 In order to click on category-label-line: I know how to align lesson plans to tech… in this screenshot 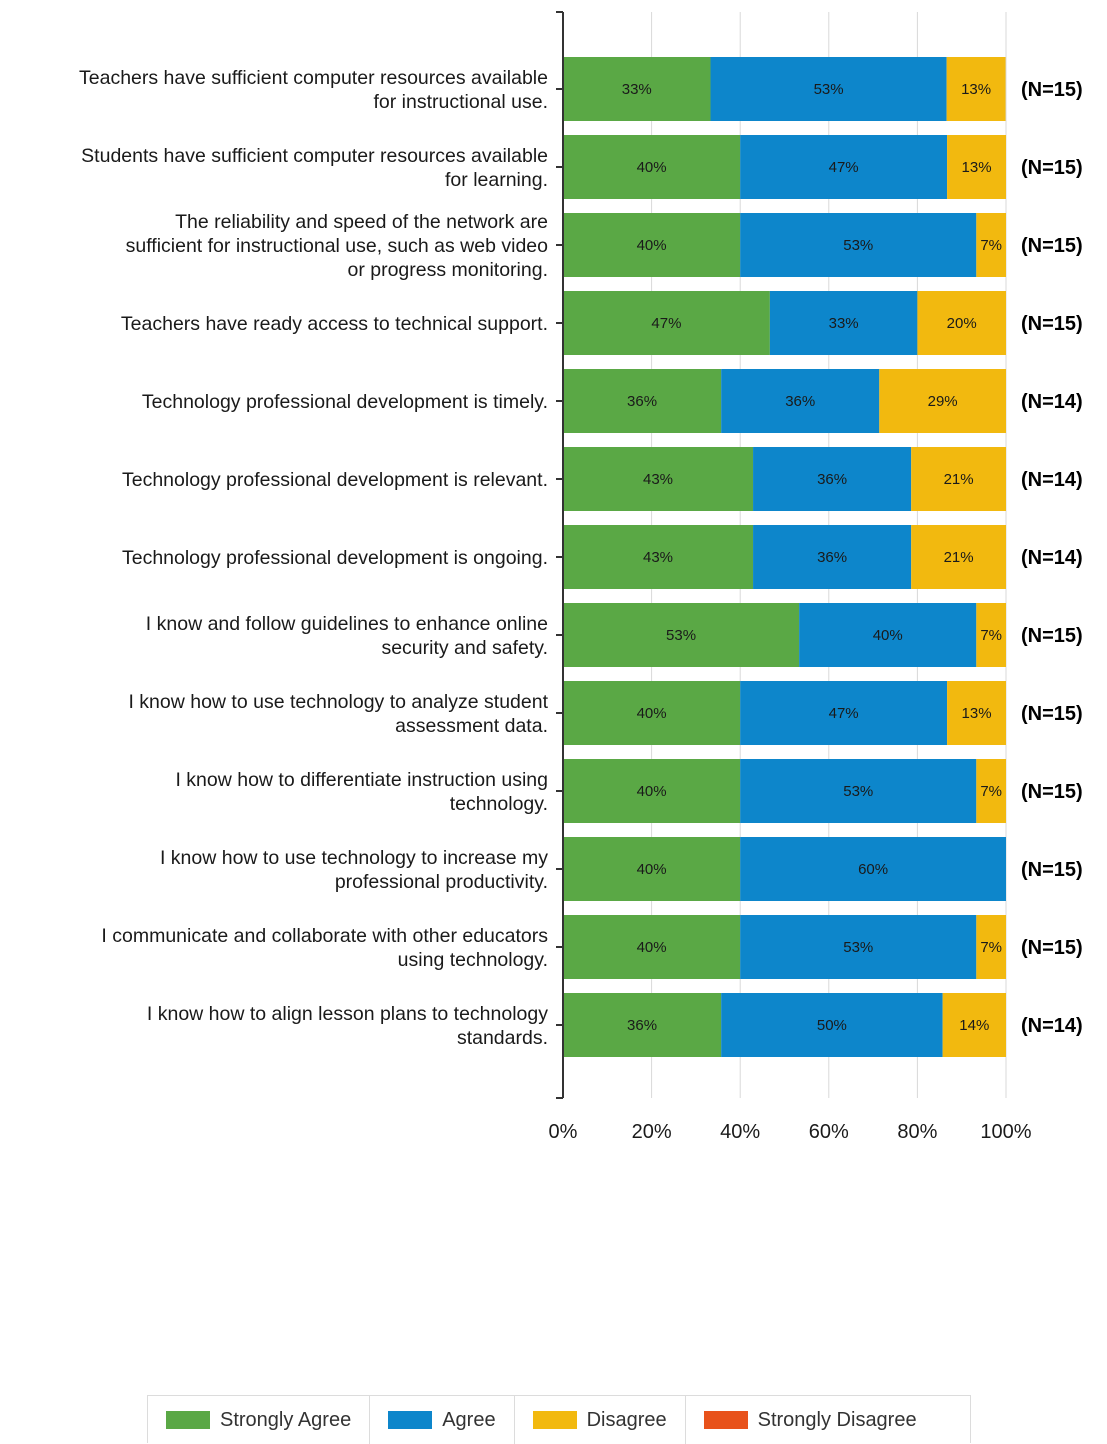, I will do `click(347, 1014)`.